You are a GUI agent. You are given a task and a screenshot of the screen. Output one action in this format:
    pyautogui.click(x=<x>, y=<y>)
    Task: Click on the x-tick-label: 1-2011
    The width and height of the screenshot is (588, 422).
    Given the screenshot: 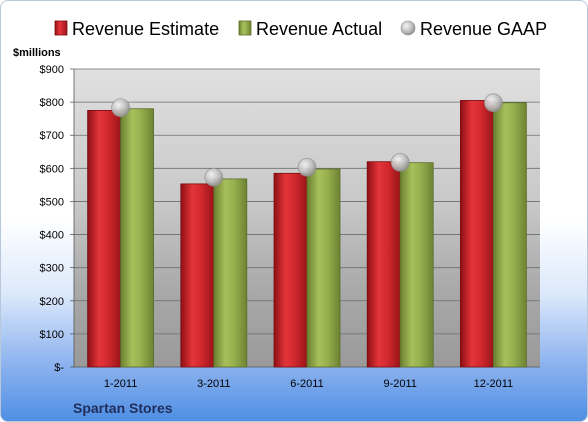 What is the action you would take?
    pyautogui.click(x=120, y=384)
    